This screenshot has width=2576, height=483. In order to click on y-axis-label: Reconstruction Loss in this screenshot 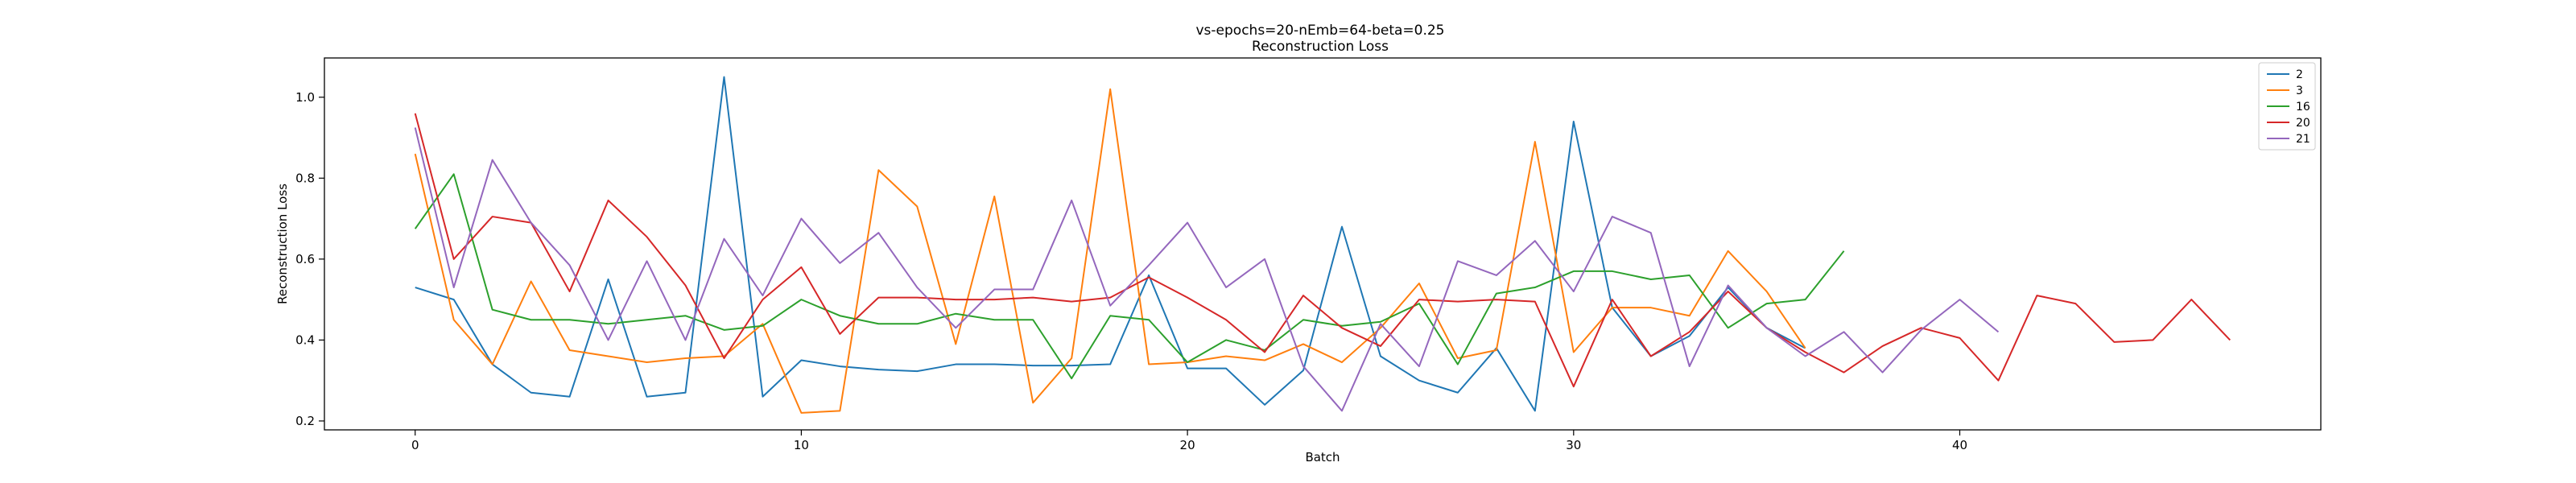, I will do `click(282, 244)`.